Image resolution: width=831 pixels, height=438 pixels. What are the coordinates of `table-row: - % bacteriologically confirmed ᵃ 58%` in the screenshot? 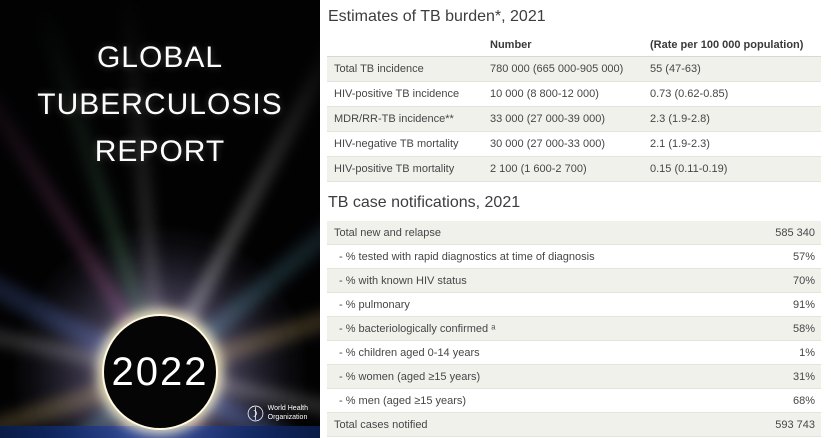 It's located at (574, 329).